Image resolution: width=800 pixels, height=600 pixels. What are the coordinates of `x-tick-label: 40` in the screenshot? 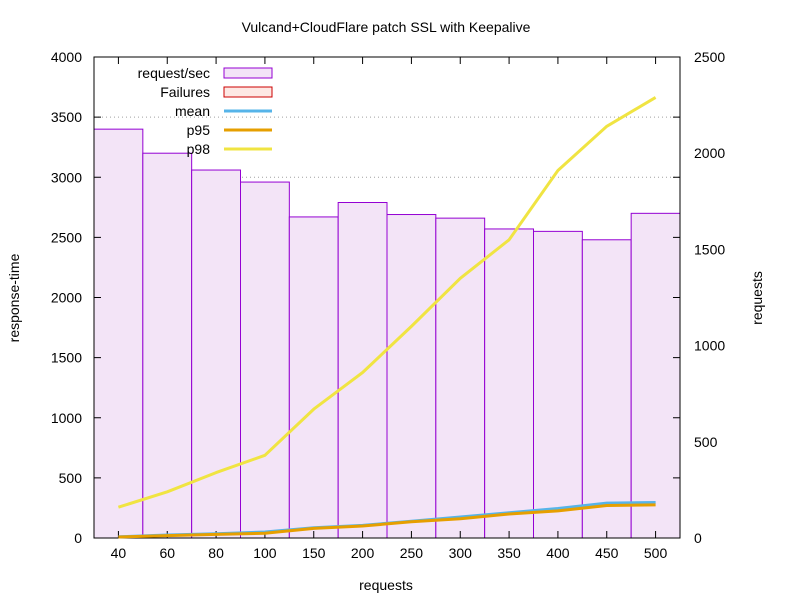 It's located at (119, 553).